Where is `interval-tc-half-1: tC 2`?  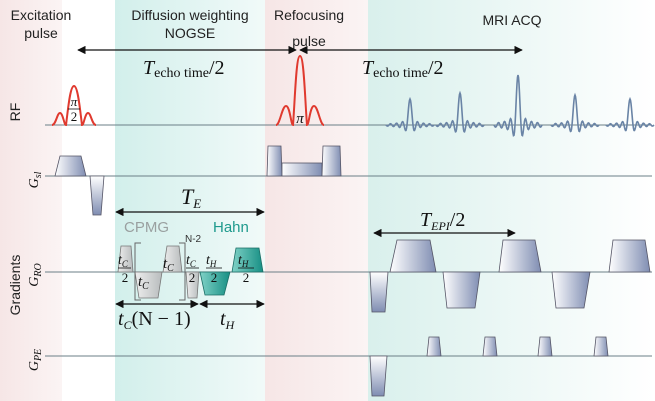
interval-tc-half-1: tC 2 is located at coordinates (124, 269).